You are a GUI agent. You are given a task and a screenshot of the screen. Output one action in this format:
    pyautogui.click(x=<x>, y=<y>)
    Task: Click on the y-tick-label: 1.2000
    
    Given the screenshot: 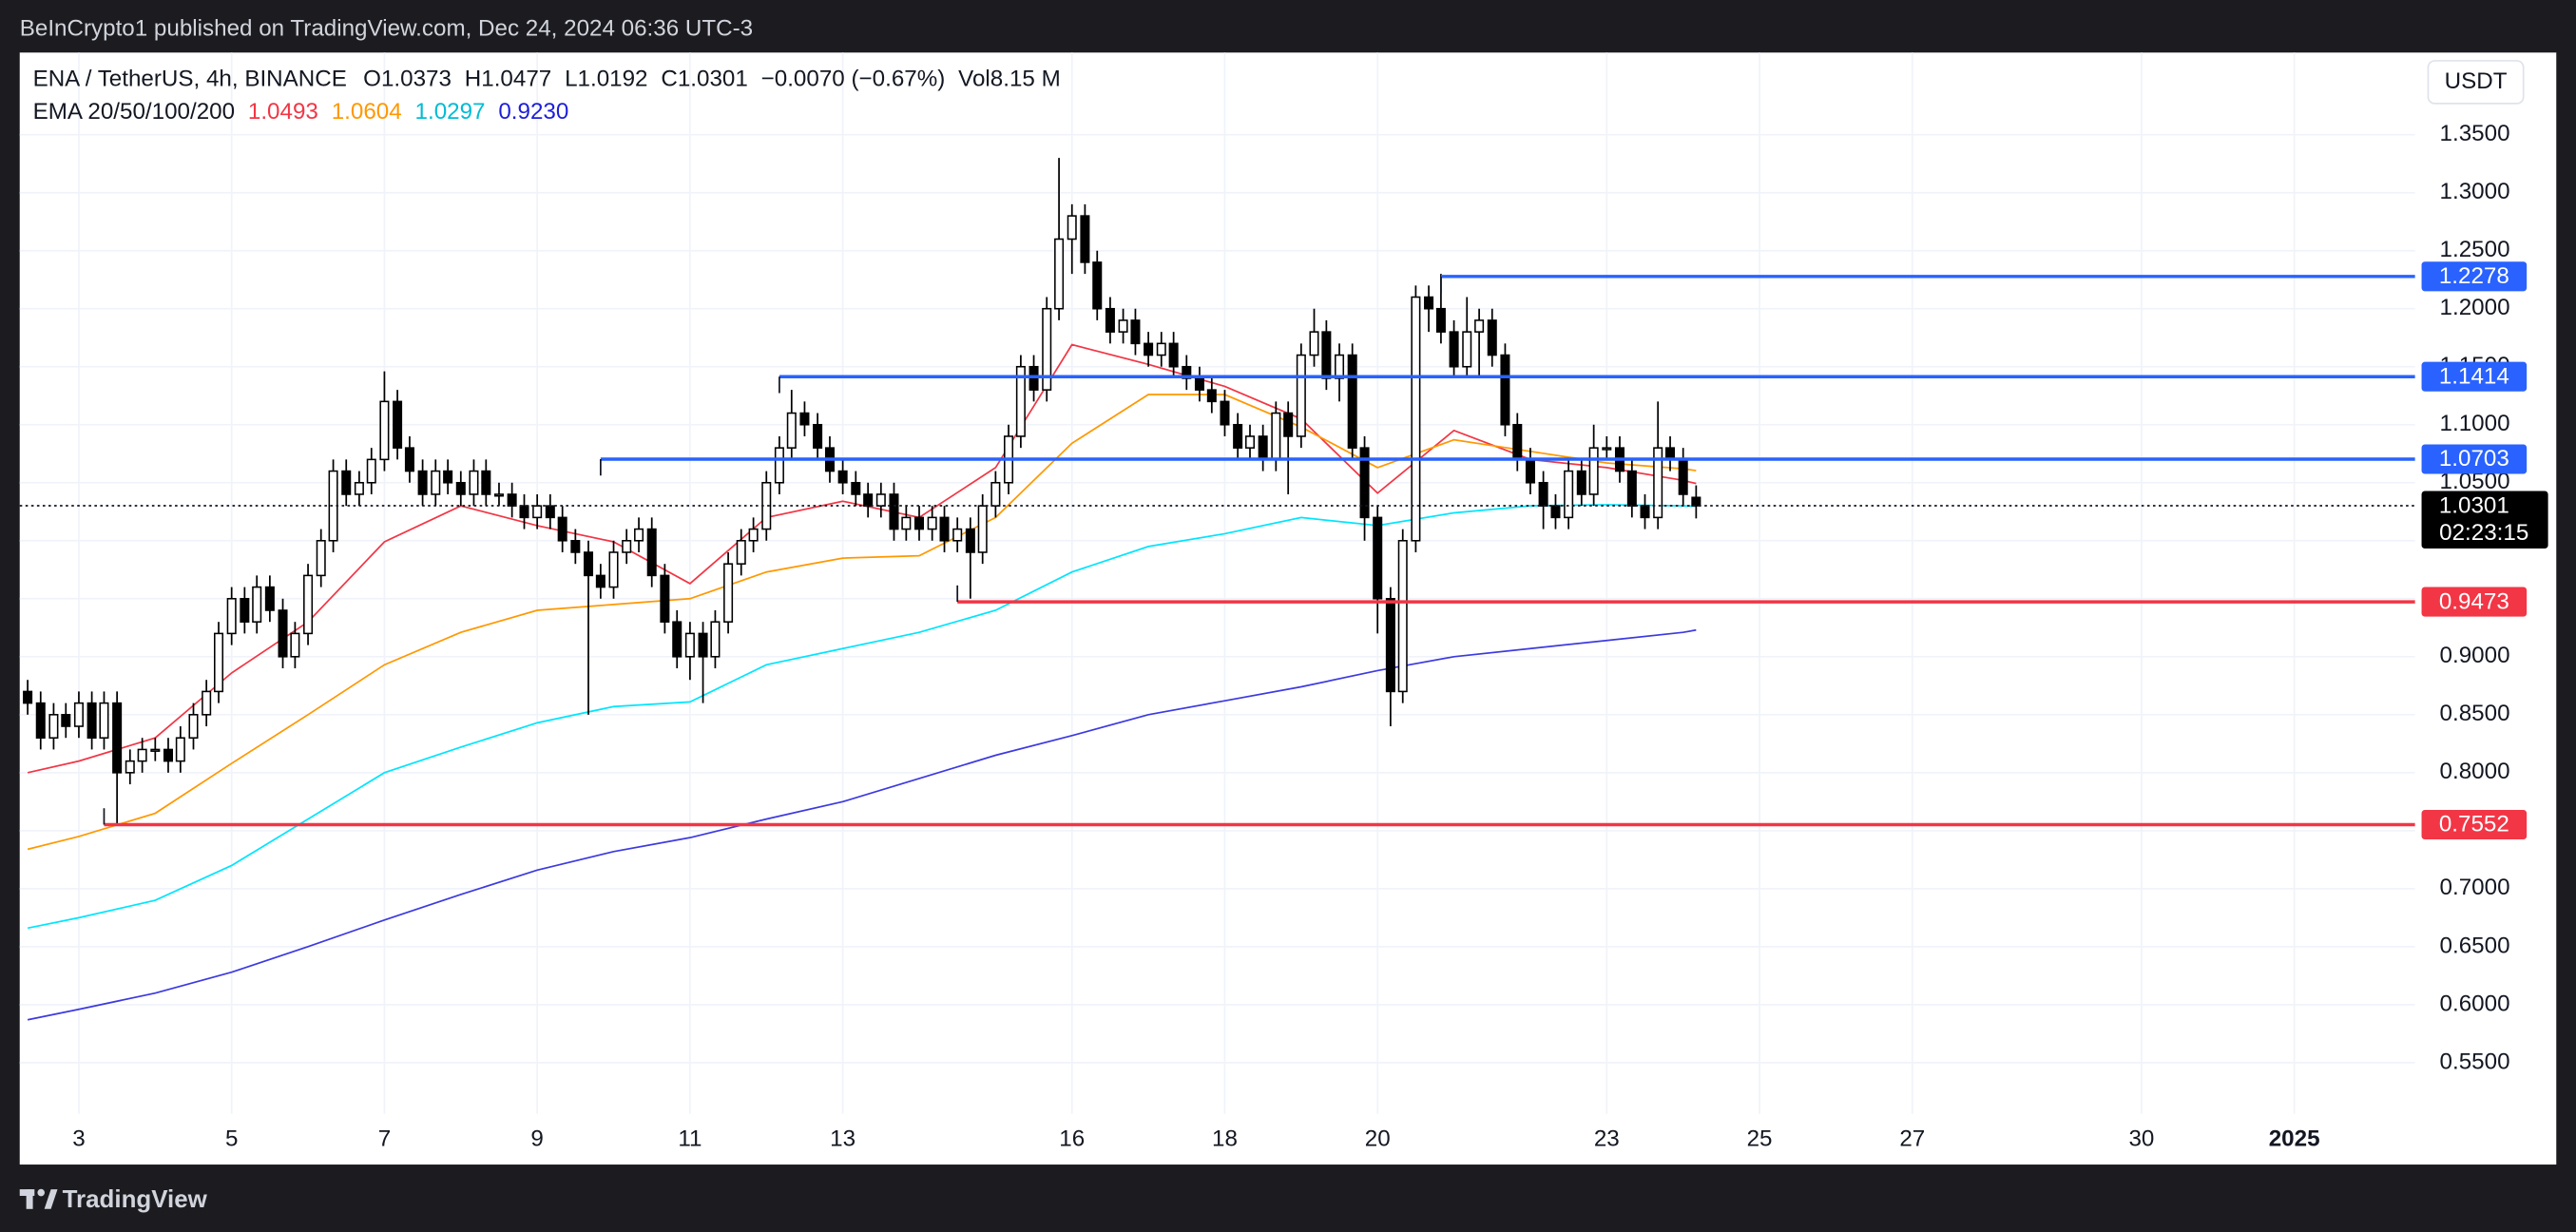 What is the action you would take?
    pyautogui.click(x=2475, y=308)
    